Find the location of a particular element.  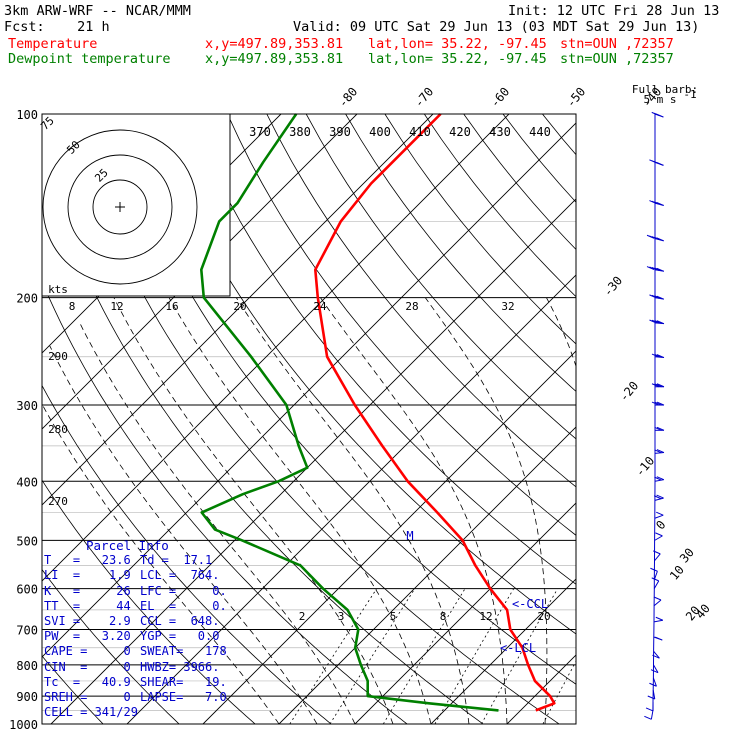

dewpoint-latlon: lat,lon= 35.22, -97.45 is located at coordinates (457, 59).